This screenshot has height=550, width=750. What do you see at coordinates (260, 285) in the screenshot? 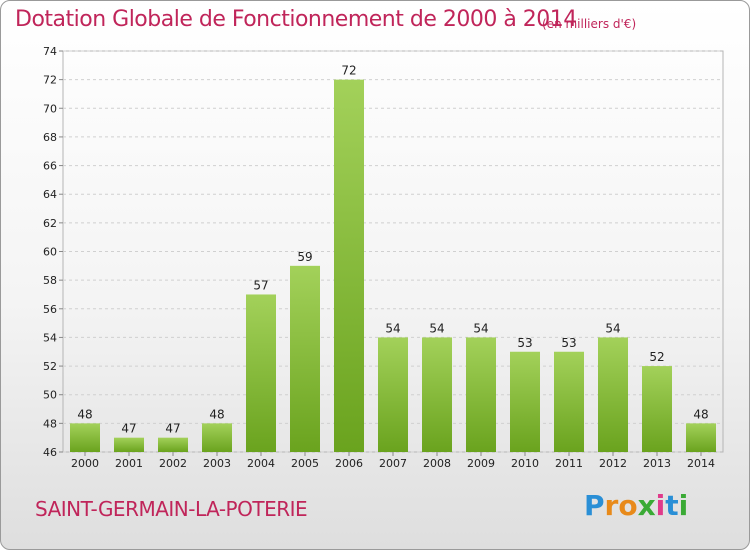
I see `value-label-2004: 57` at bounding box center [260, 285].